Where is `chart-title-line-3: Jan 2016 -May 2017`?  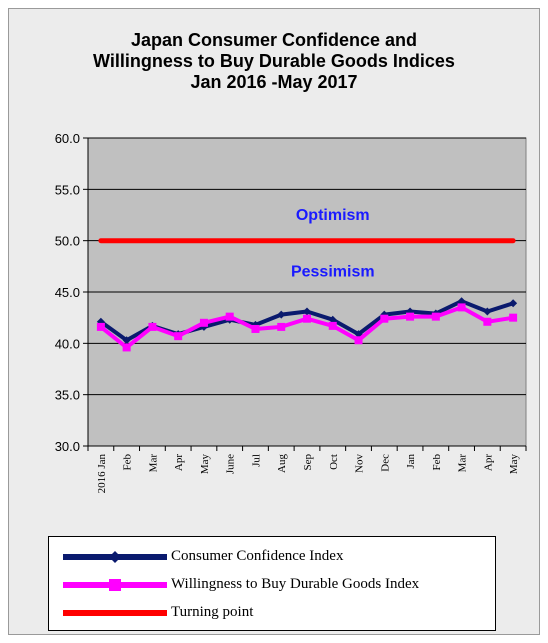 chart-title-line-3: Jan 2016 -May 2017 is located at coordinates (274, 82).